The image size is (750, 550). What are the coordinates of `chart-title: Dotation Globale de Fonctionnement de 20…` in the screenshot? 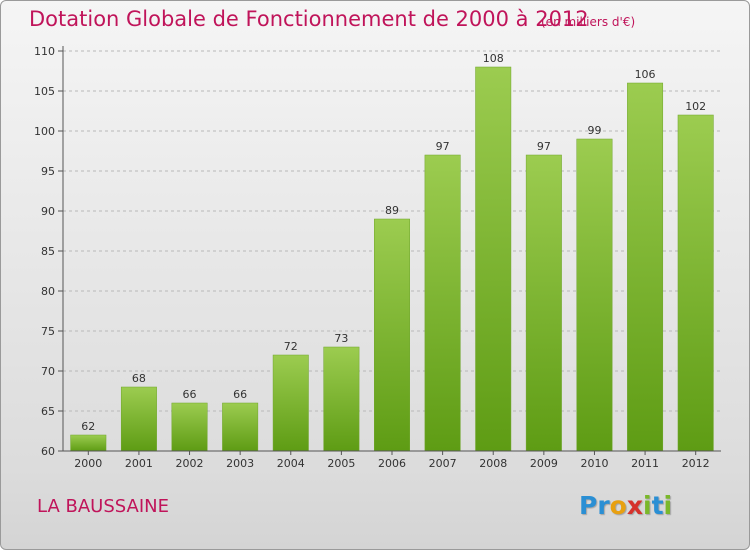 It's located at (309, 19).